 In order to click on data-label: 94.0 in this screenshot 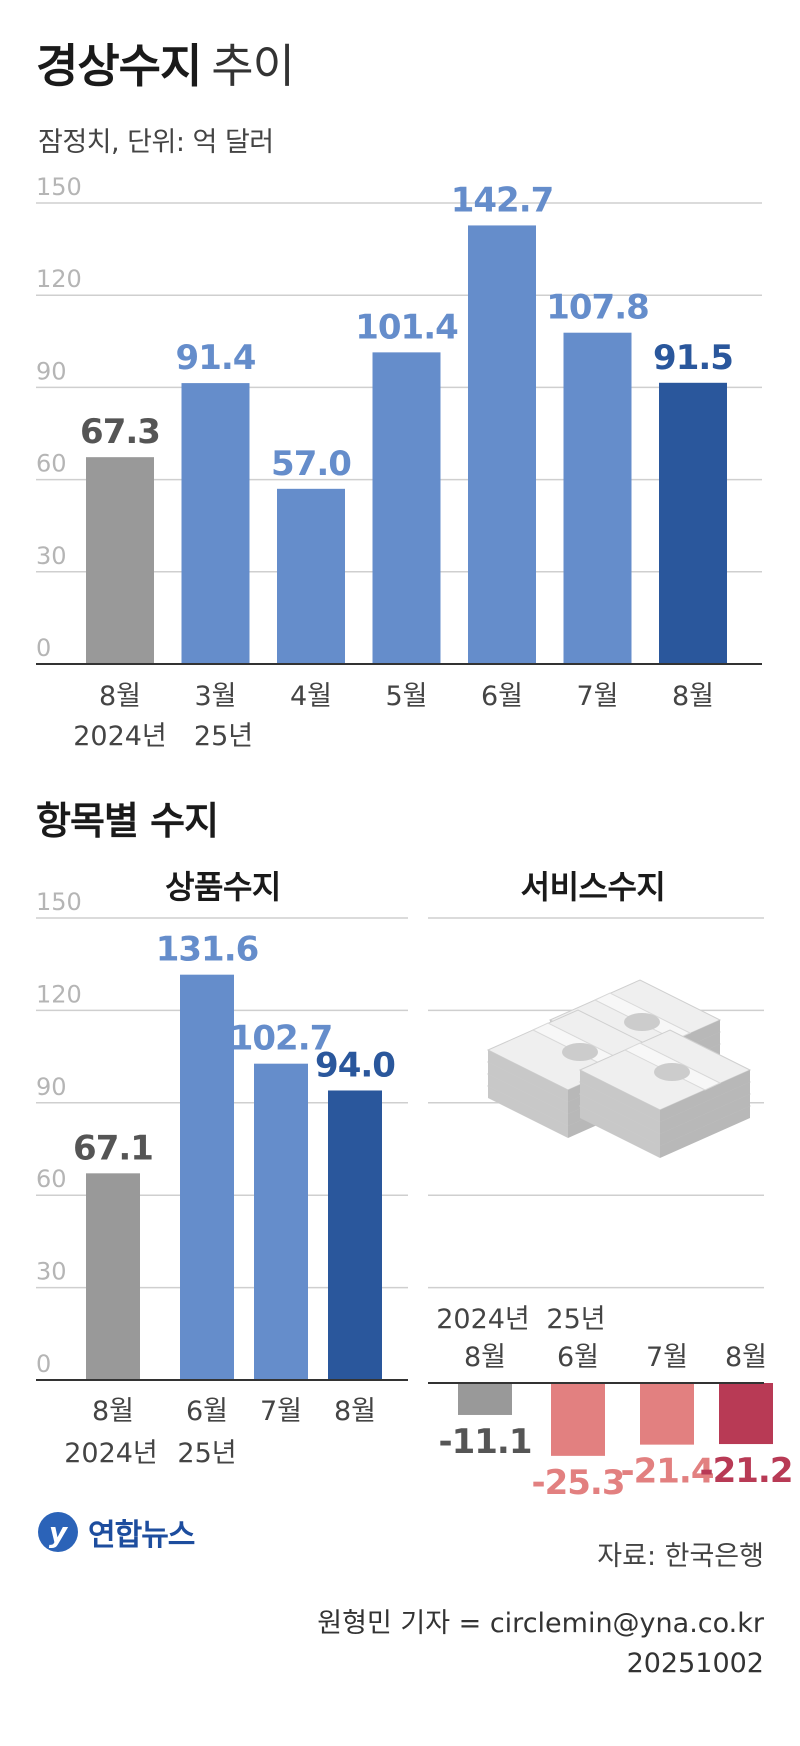, I will do `click(355, 1065)`.